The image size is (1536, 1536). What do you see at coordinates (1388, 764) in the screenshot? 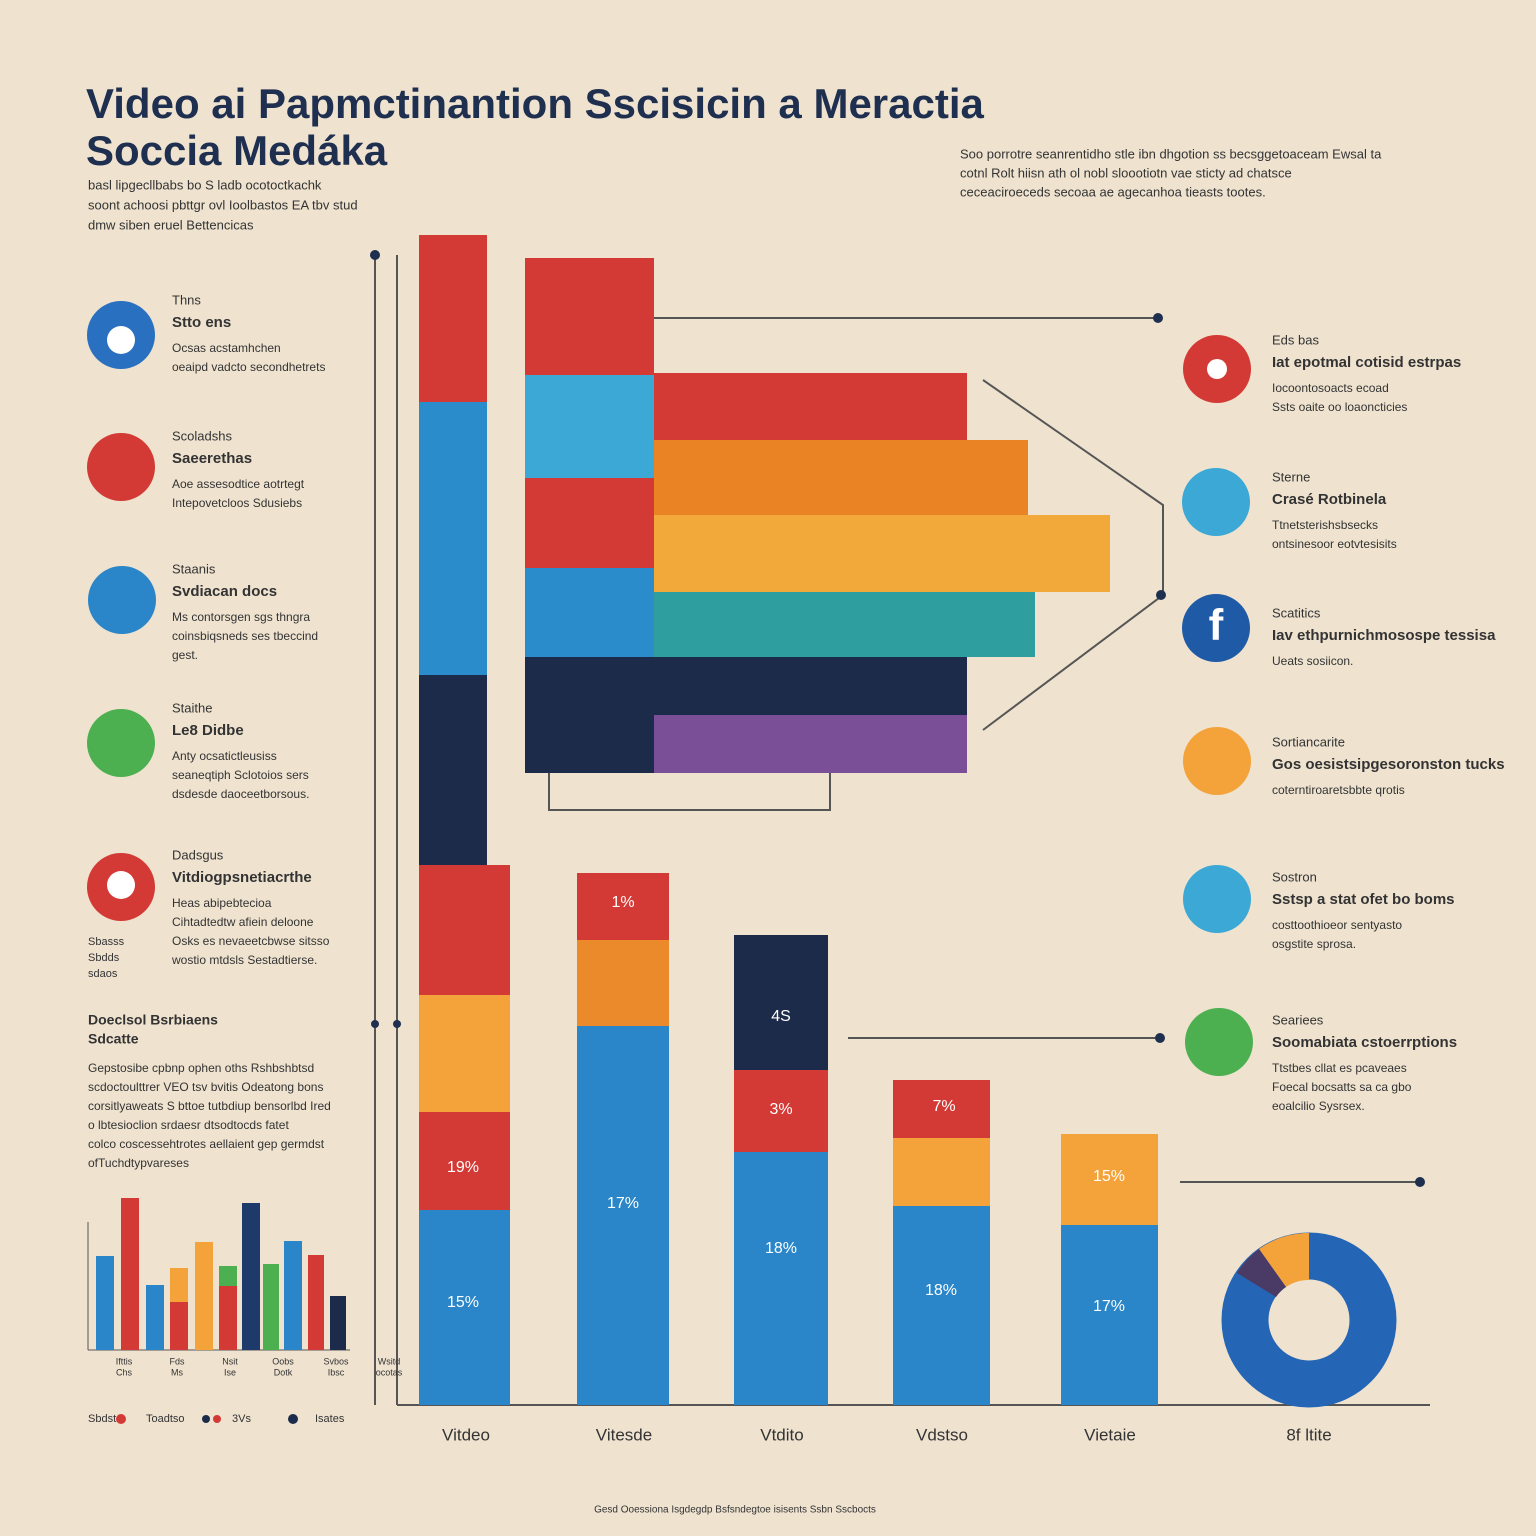
I see `item-heading: Gos oesistsipgesoronston tucks` at bounding box center [1388, 764].